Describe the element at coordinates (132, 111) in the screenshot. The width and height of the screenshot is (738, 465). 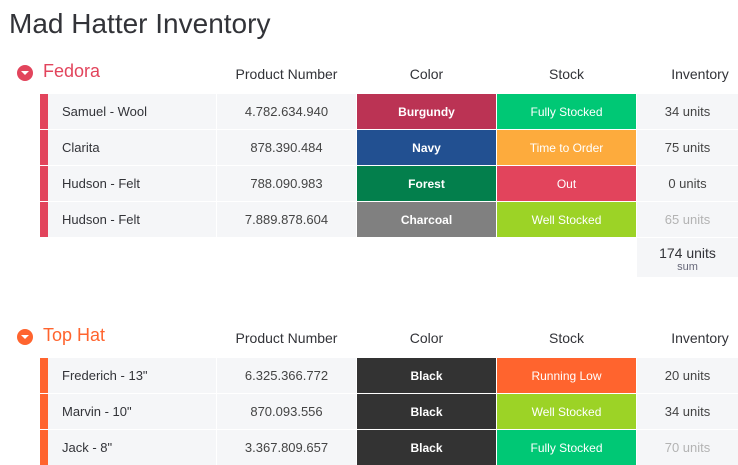
I see `item-name: Samuel - Wool` at that location.